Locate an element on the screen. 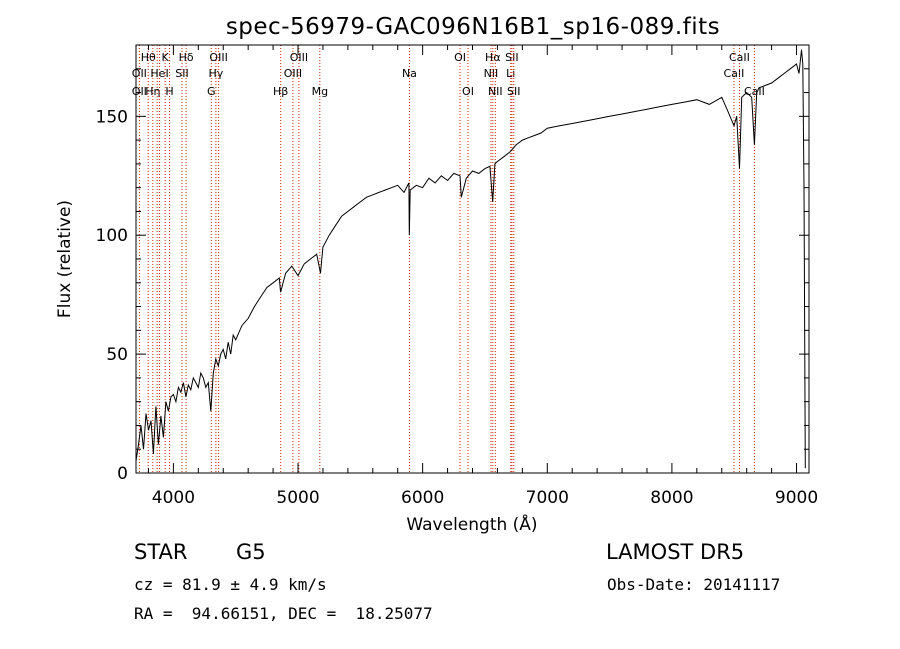 This screenshot has height=649, width=900. x-tick-label: 9000 is located at coordinates (796, 498).